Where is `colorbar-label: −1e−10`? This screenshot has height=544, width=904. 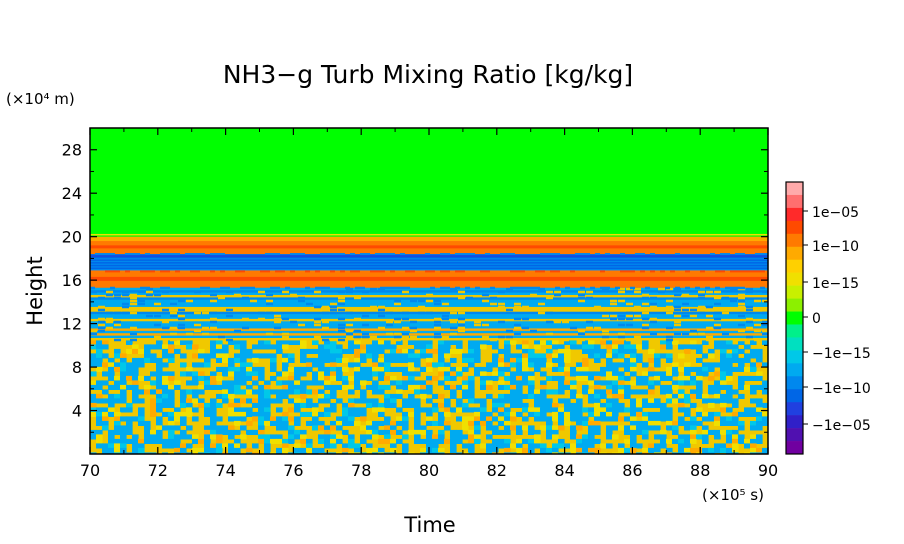 colorbar-label: −1e−10 is located at coordinates (841, 389).